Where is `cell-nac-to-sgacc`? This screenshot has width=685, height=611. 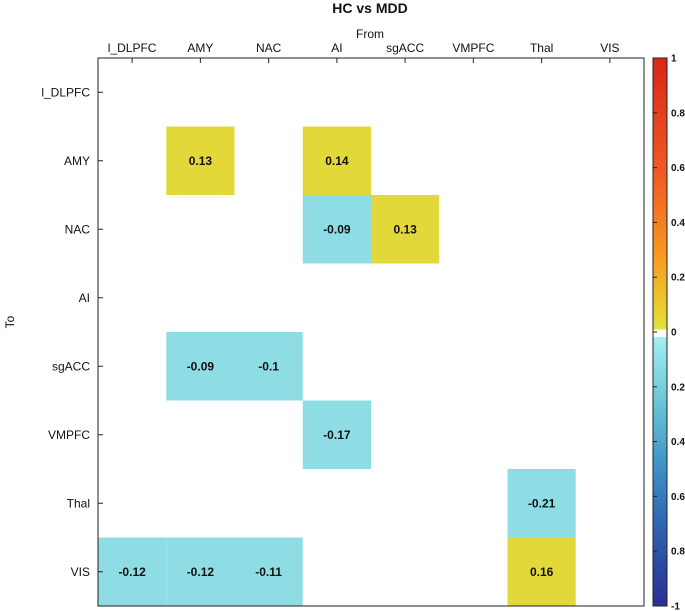 cell-nac-to-sgacc is located at coordinates (268, 366).